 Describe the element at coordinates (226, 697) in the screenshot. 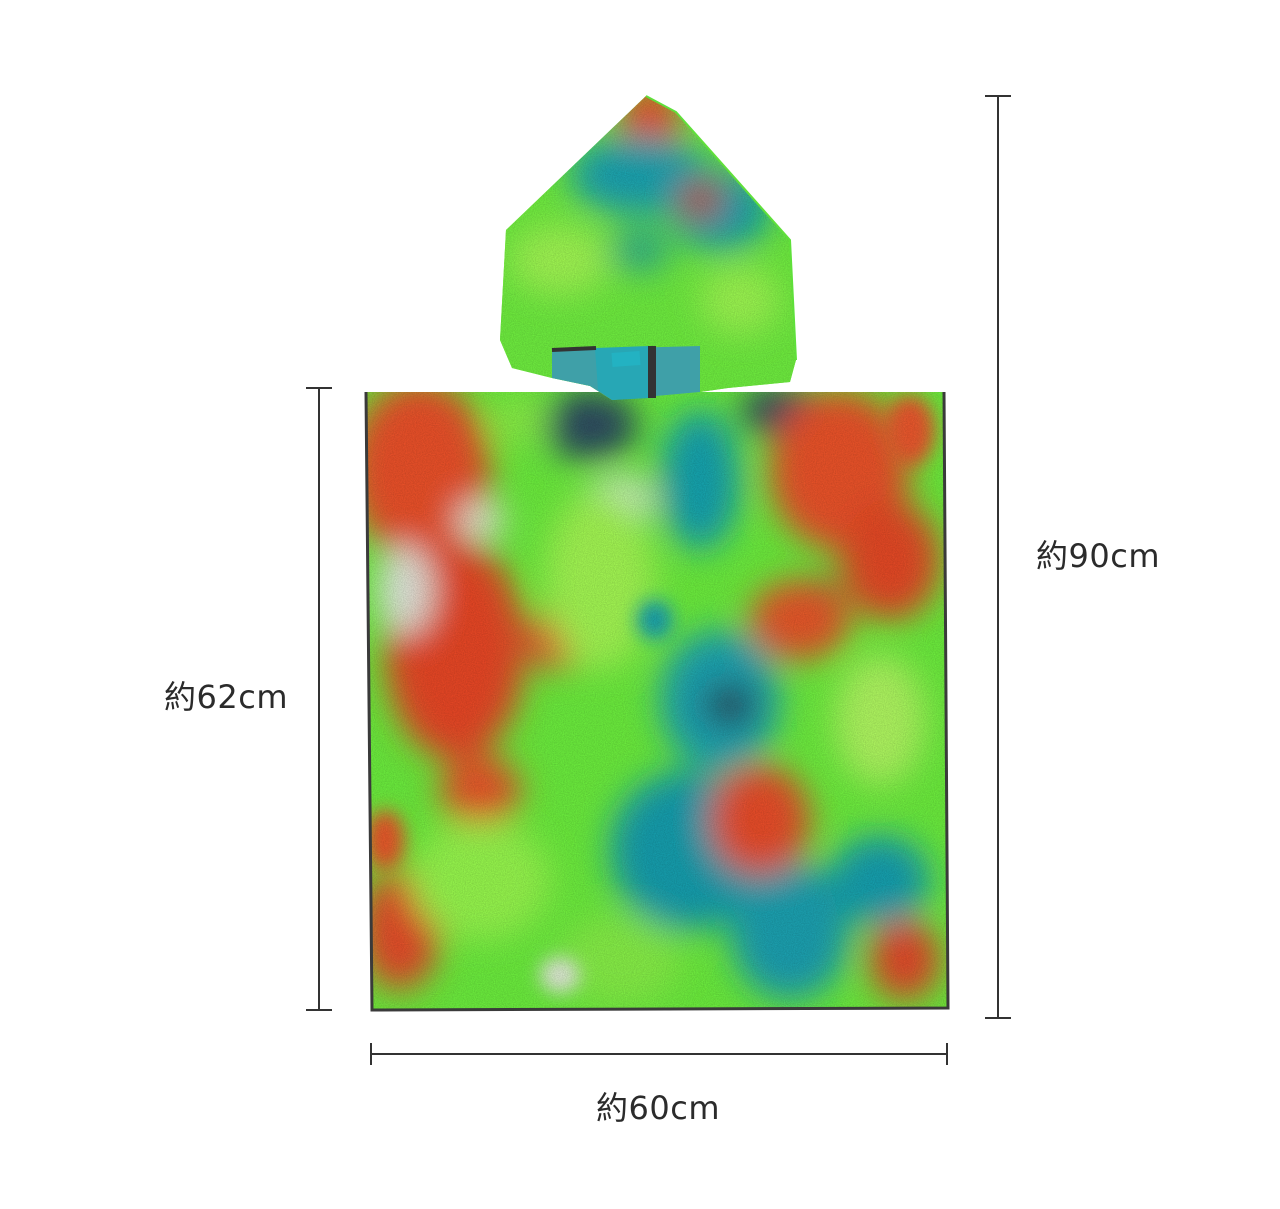

I see `body-height-label: 約62cm` at that location.